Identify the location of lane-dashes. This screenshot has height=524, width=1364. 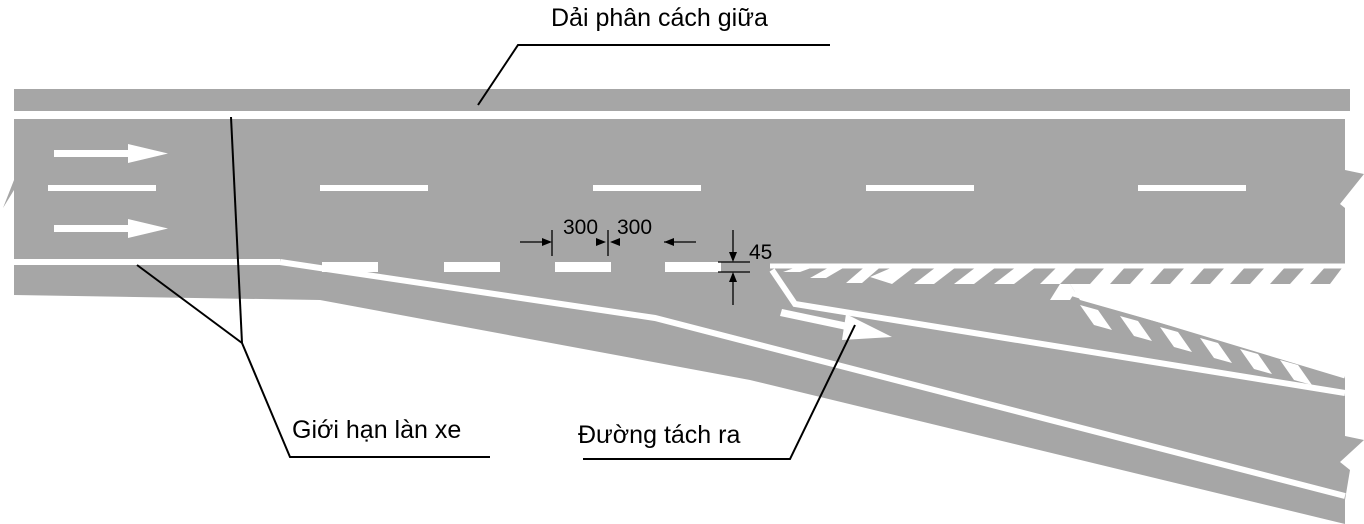
(647, 188).